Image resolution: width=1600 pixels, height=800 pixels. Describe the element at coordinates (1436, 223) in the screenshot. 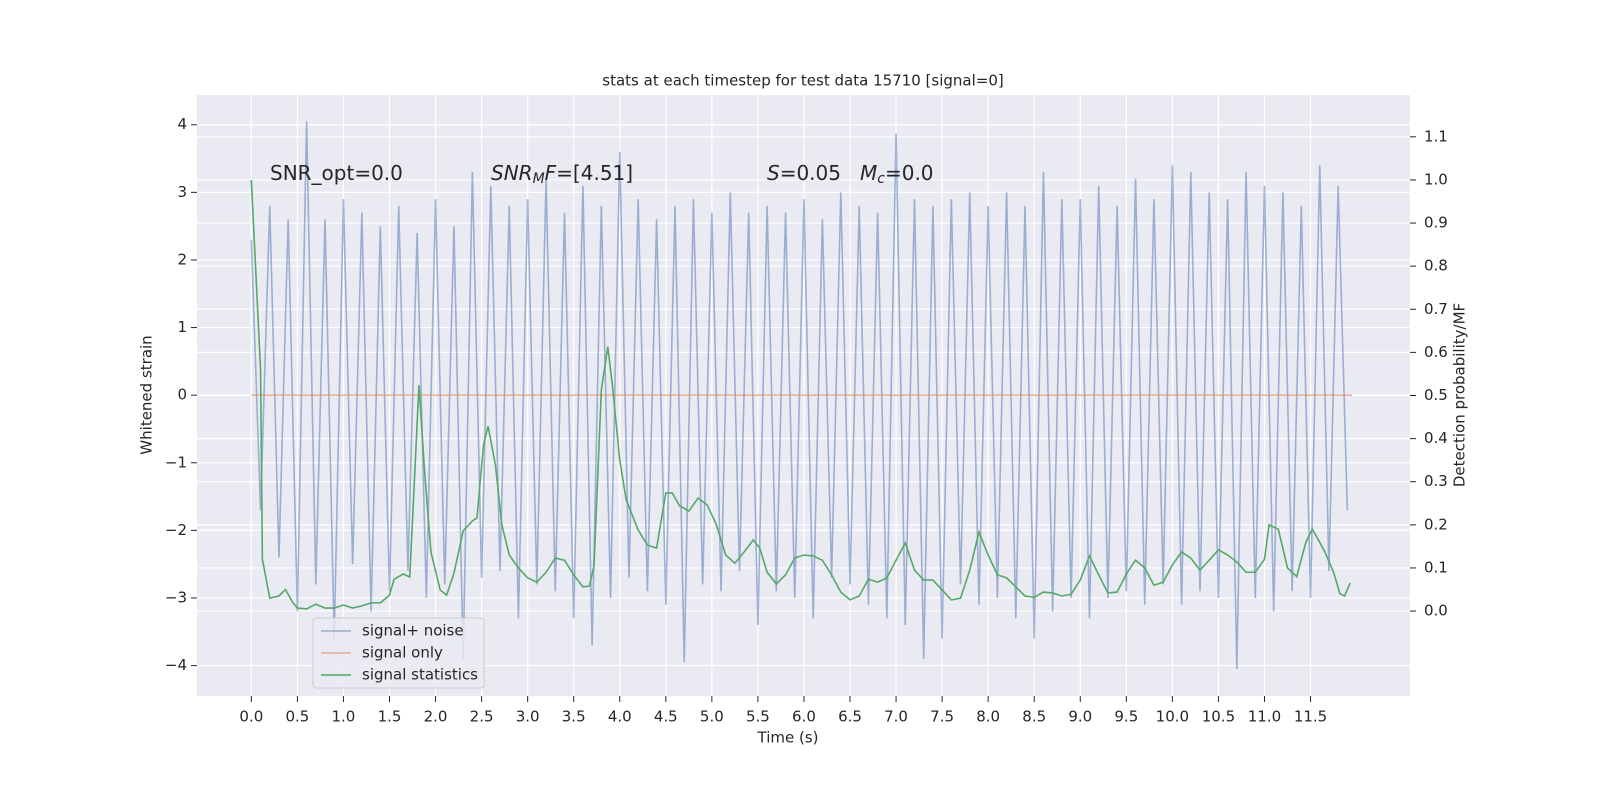

I see `y2-tick-label: 0.9` at that location.